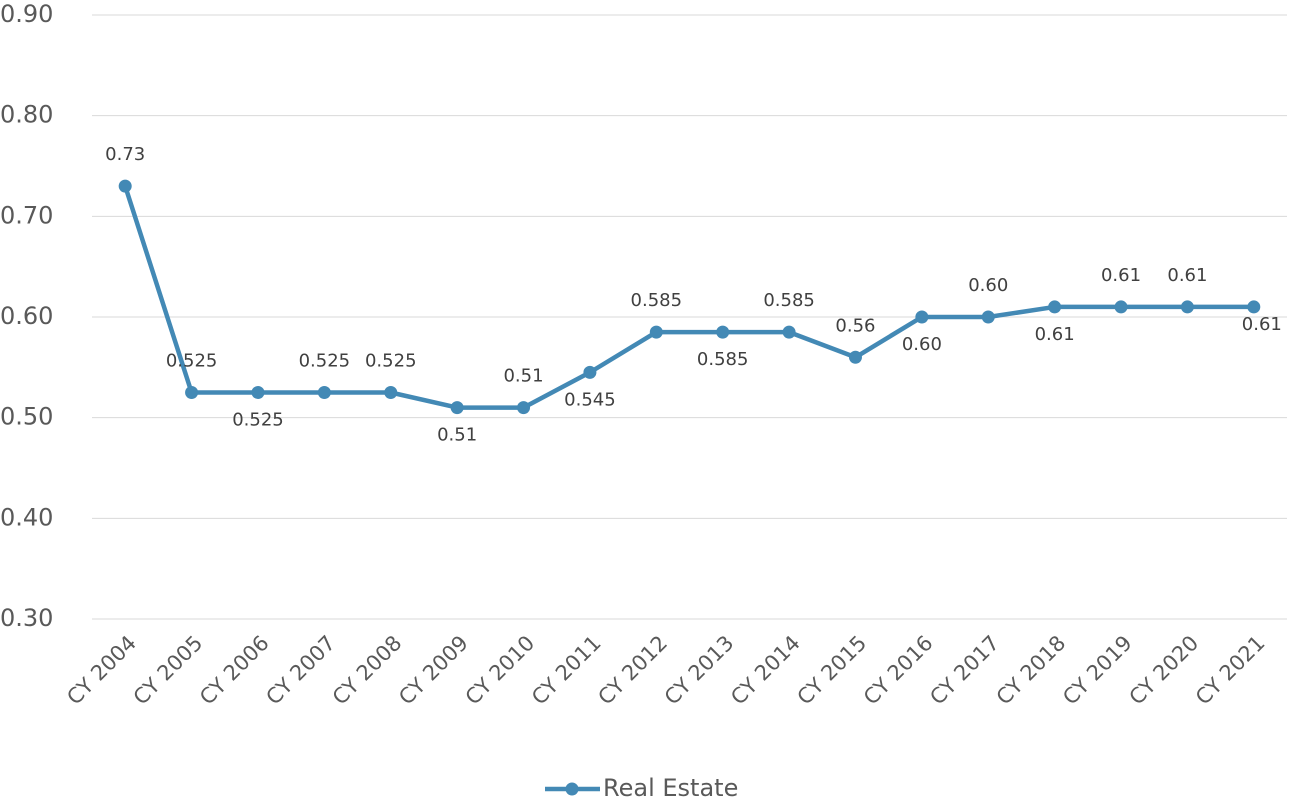  What do you see at coordinates (26, 316) in the screenshot?
I see `y-tick-label: 0.60` at bounding box center [26, 316].